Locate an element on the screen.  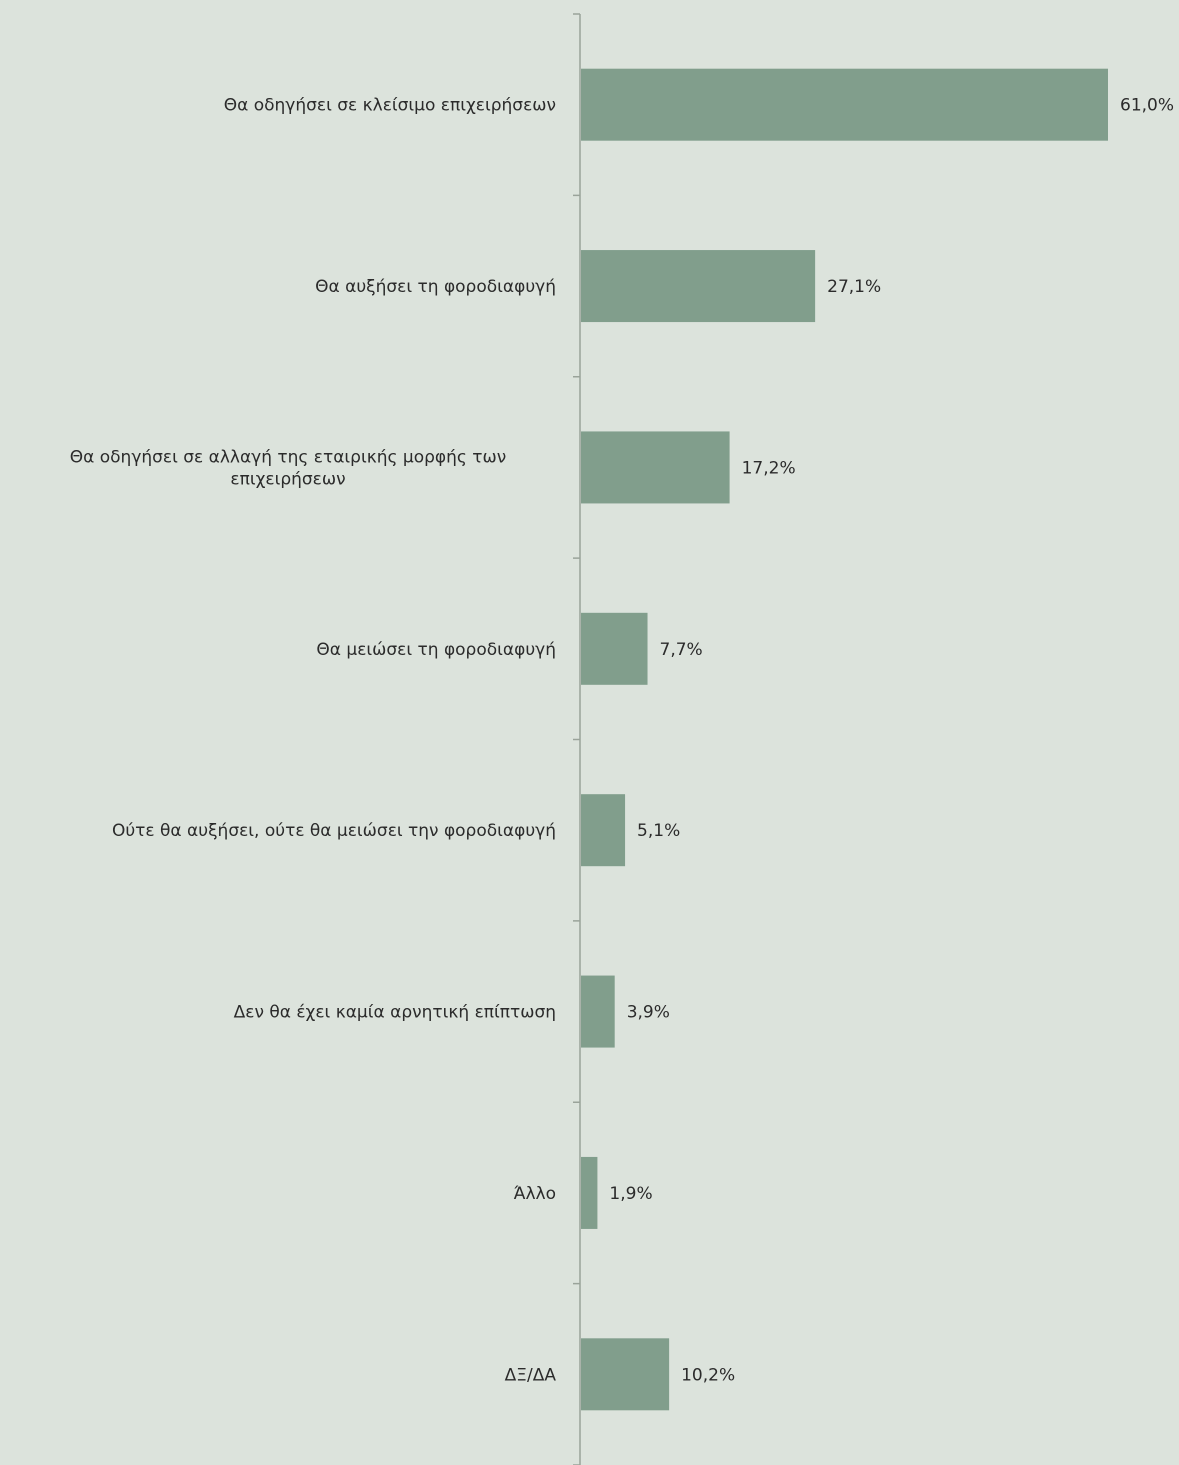
value-label-4: 5,1% is located at coordinates (658, 831).